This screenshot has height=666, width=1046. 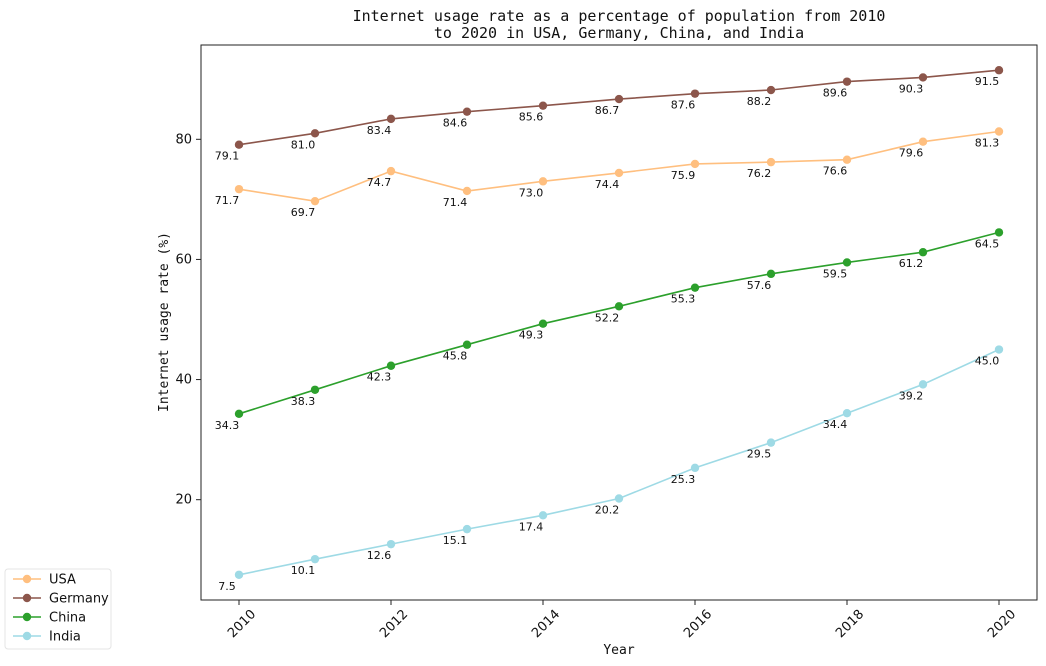 I want to click on data-label: 20.2, so click(x=607, y=509).